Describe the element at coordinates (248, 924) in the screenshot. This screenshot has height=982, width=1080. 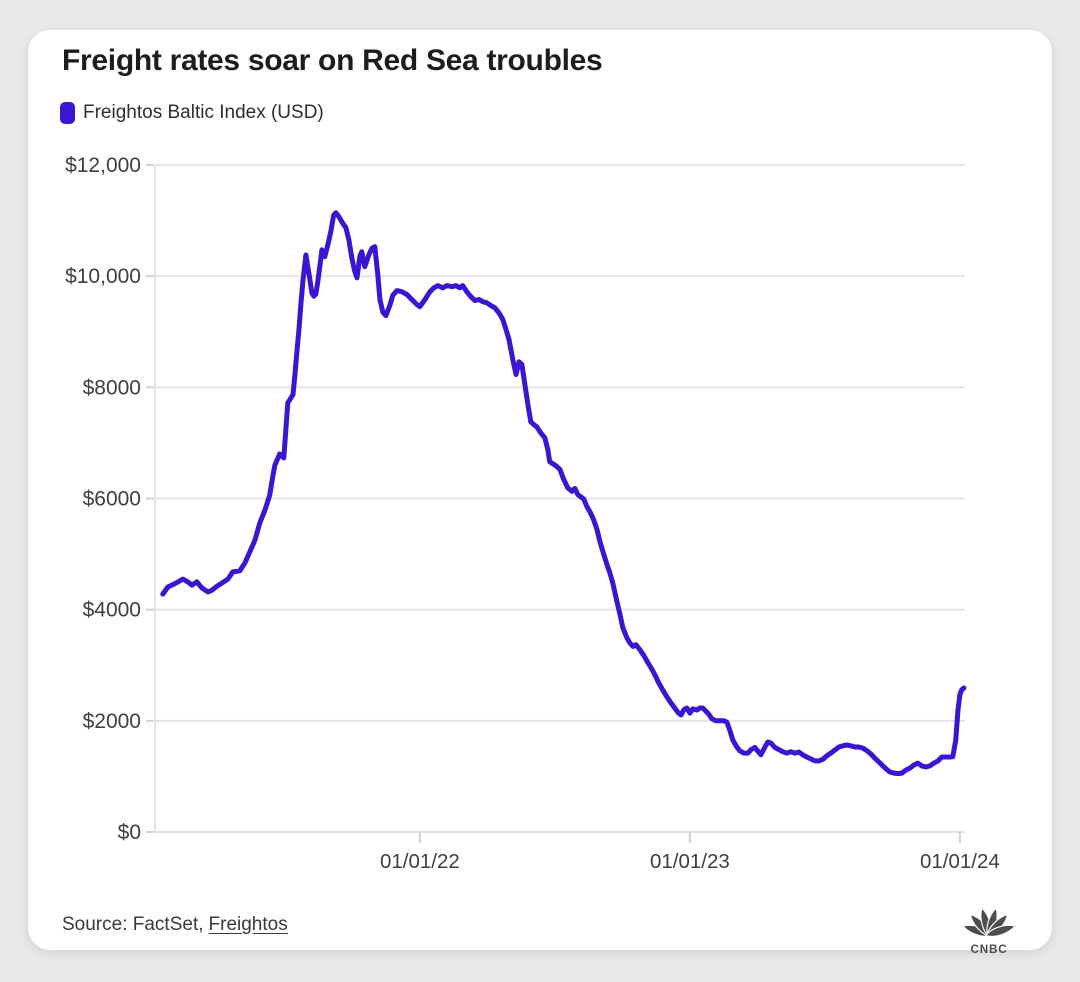
I see `source-link: Freightos` at that location.